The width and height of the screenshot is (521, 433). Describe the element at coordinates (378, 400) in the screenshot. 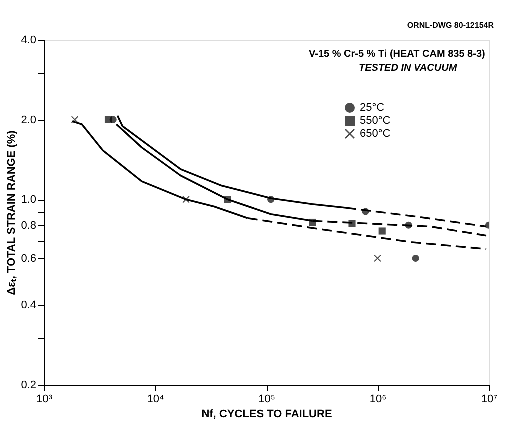

I see `x-tick-label: 10⁶` at that location.